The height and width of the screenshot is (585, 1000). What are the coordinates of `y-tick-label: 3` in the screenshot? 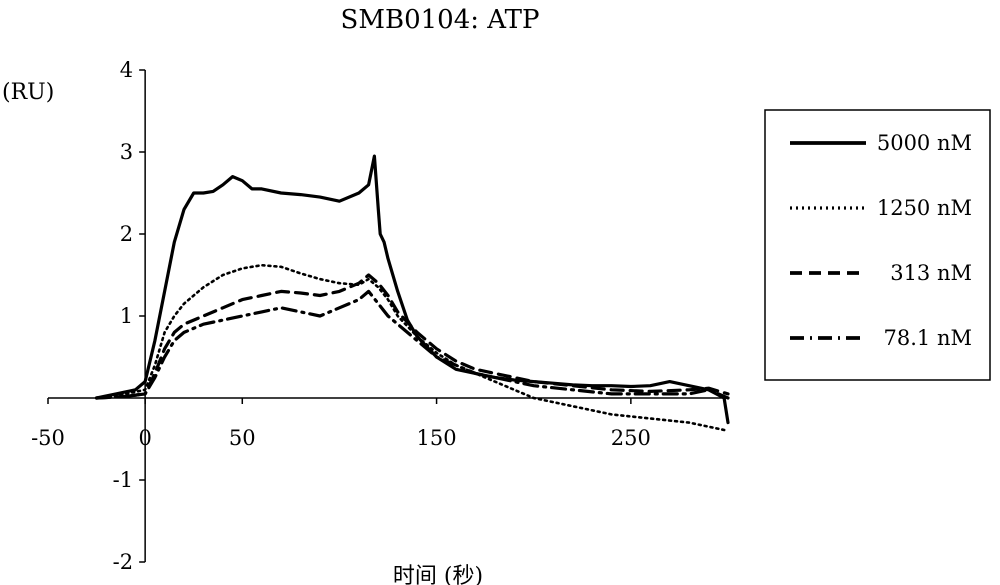 It's located at (126, 152).